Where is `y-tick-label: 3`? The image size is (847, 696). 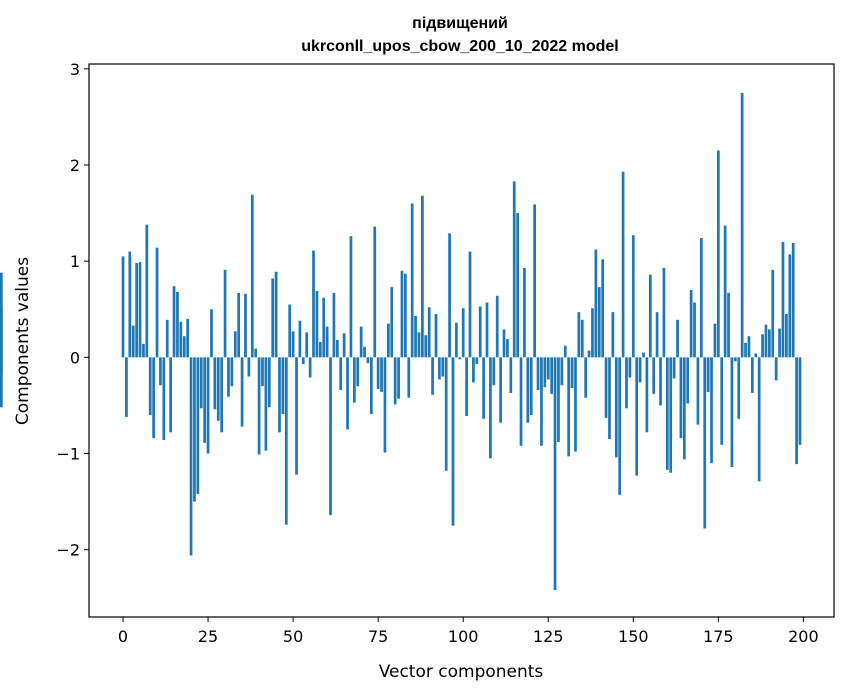 y-tick-label: 3 is located at coordinates (75, 69).